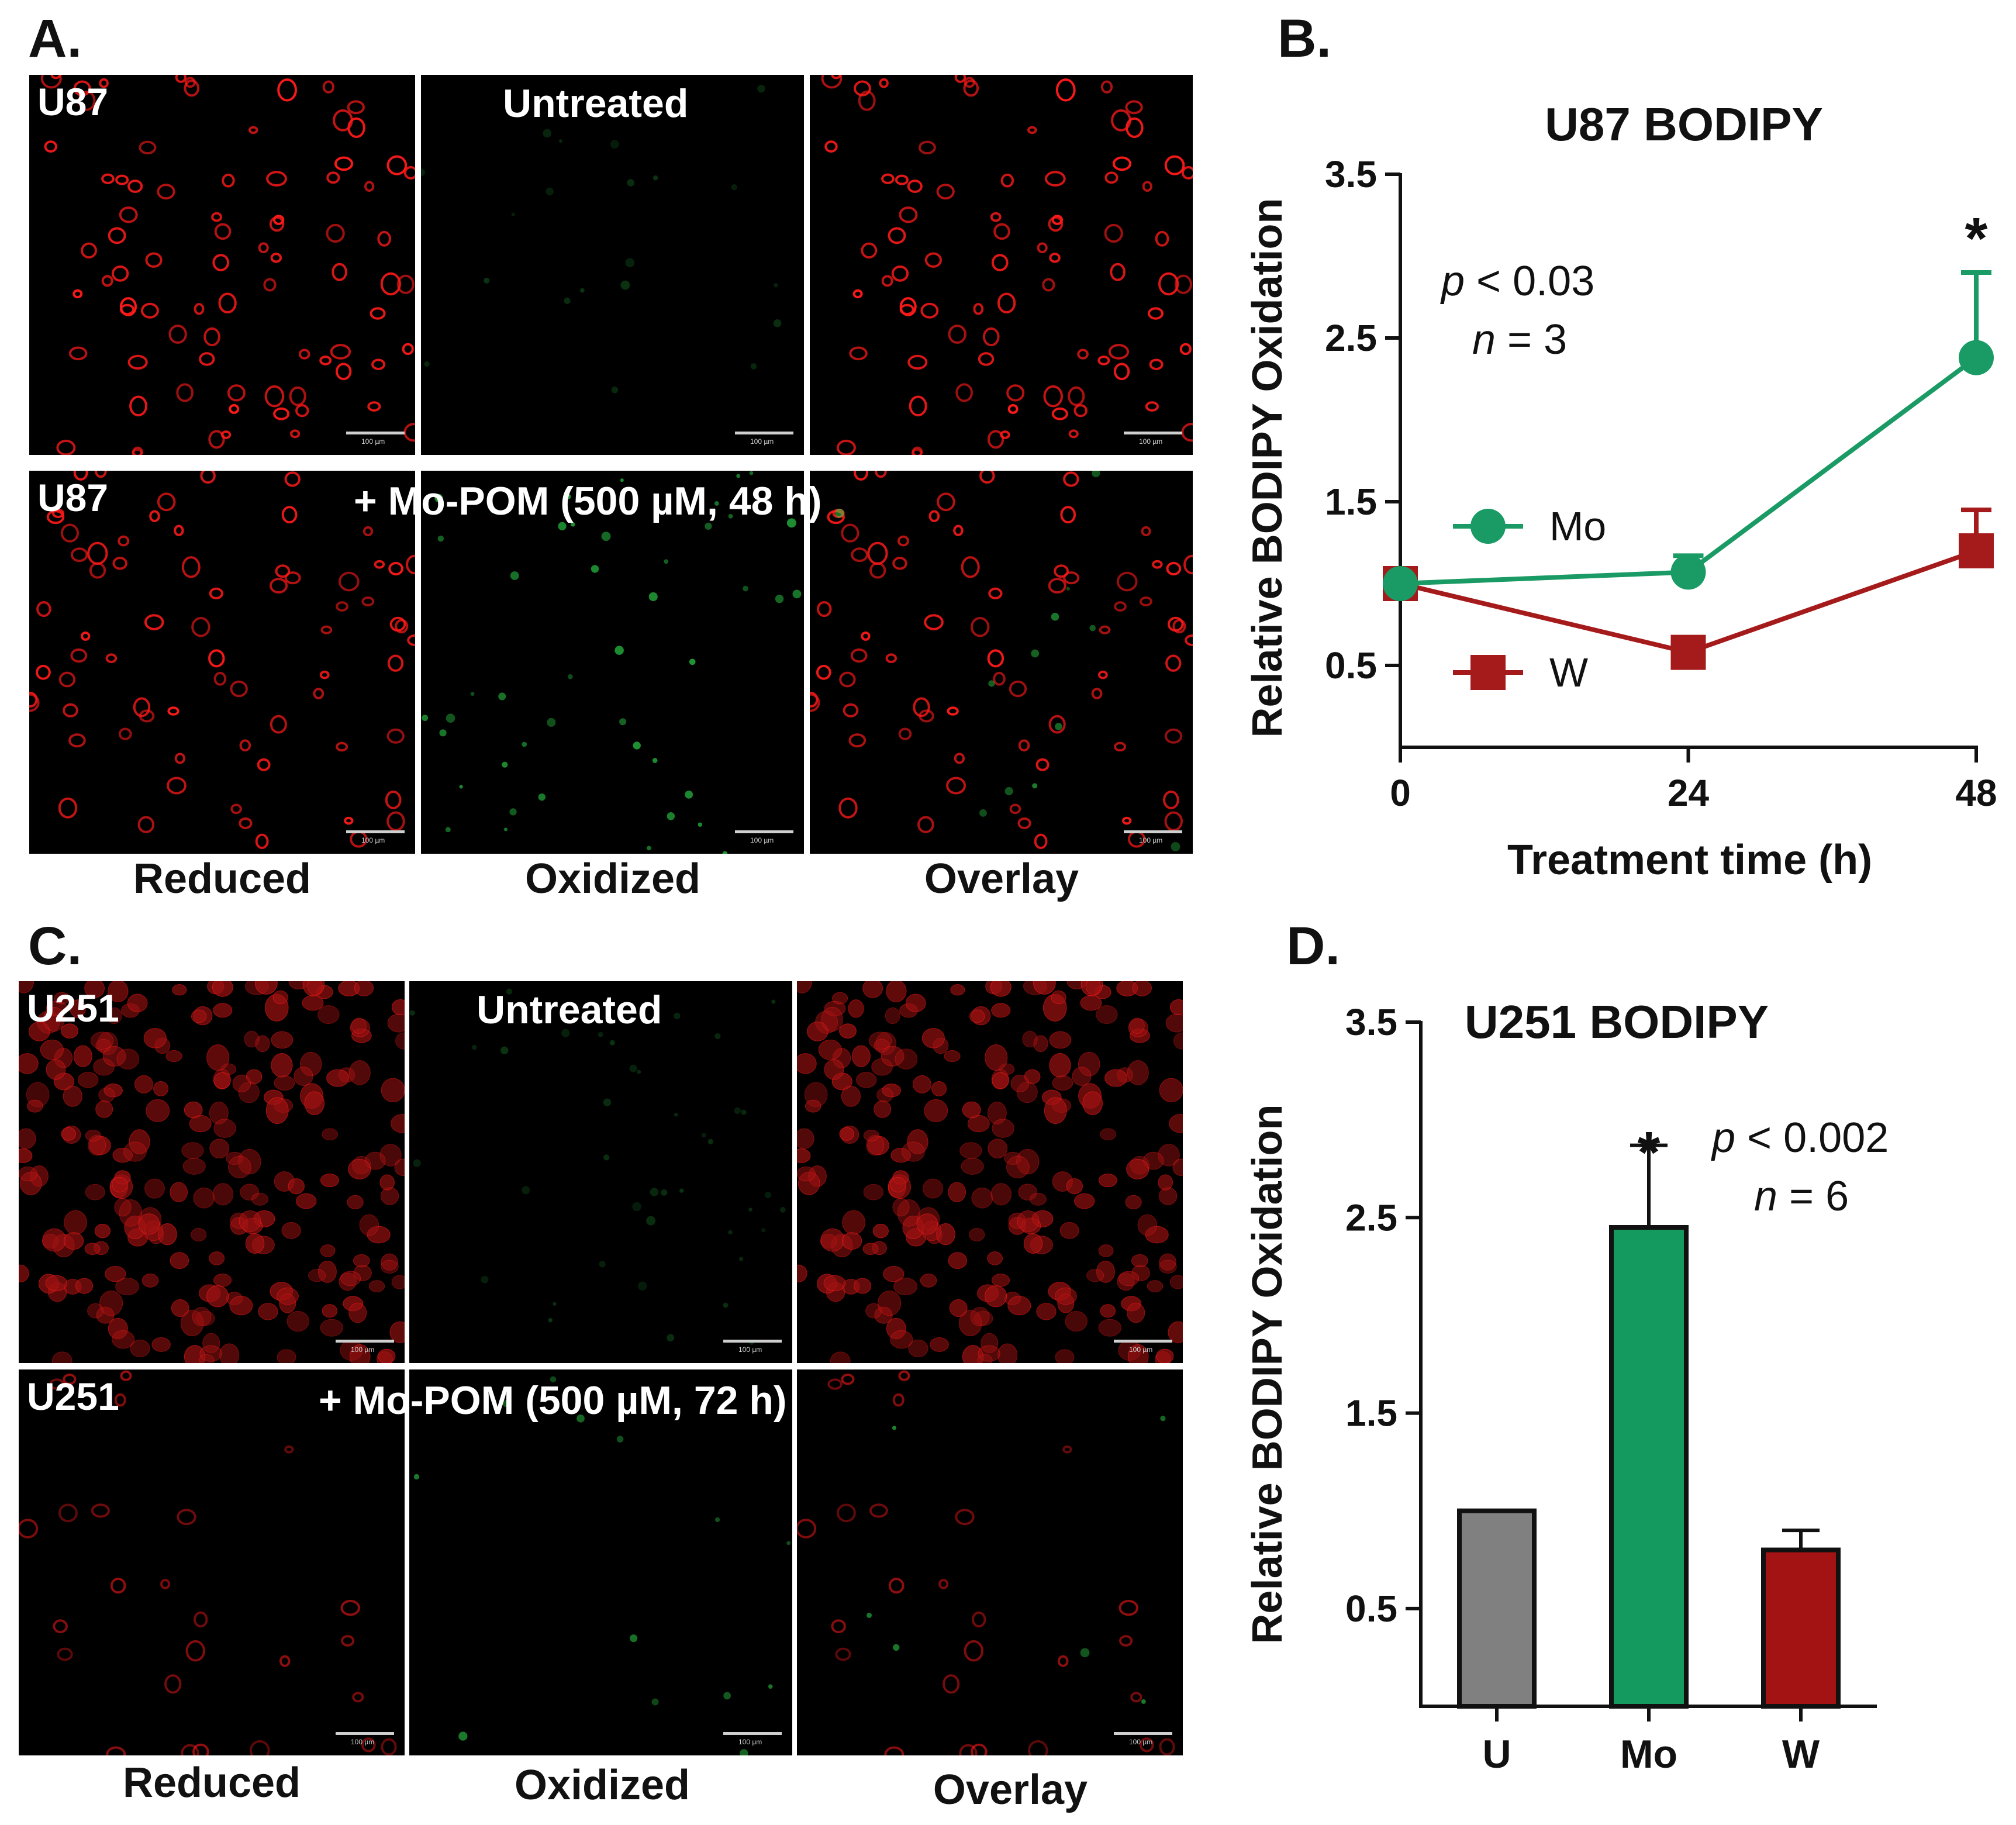 The width and height of the screenshot is (2016, 1825). I want to click on series-line-Mo, so click(1689, 471).